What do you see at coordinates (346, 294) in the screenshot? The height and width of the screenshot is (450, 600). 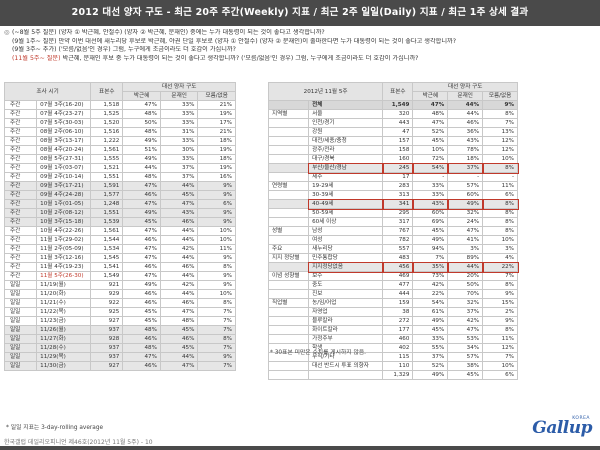 I see `table-cell: 진보` at bounding box center [346, 294].